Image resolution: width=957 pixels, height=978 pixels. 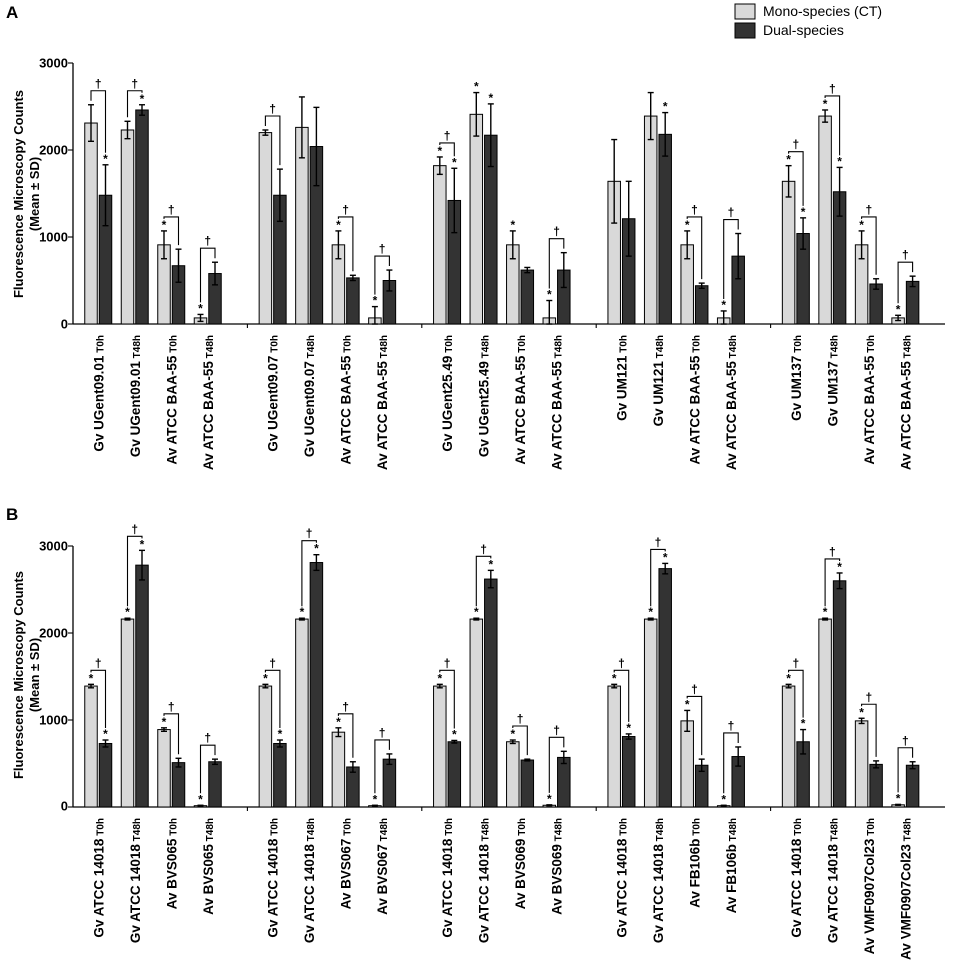 What do you see at coordinates (53, 546) in the screenshot?
I see `y-tick-label: 3000` at bounding box center [53, 546].